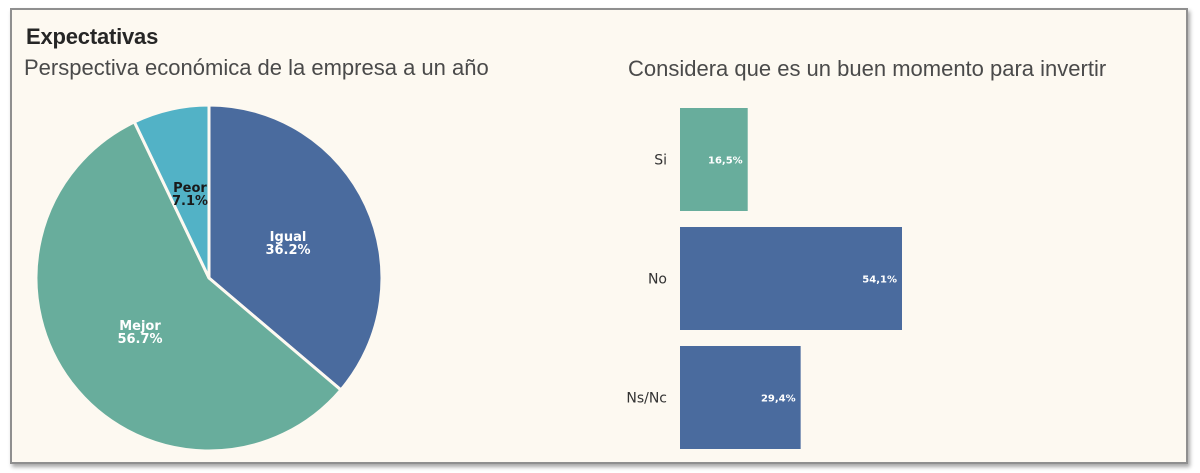  Describe the element at coordinates (646, 399) in the screenshot. I see `bar-category-label: Ns/Nc` at that location.